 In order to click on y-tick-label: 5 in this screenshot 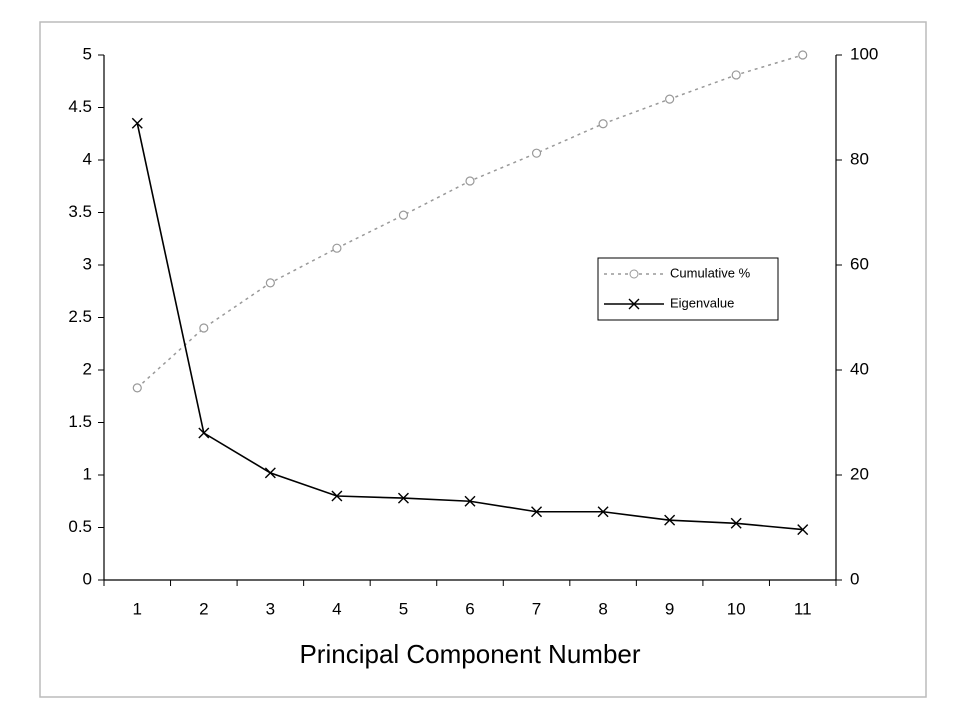, I will do `click(87, 53)`.